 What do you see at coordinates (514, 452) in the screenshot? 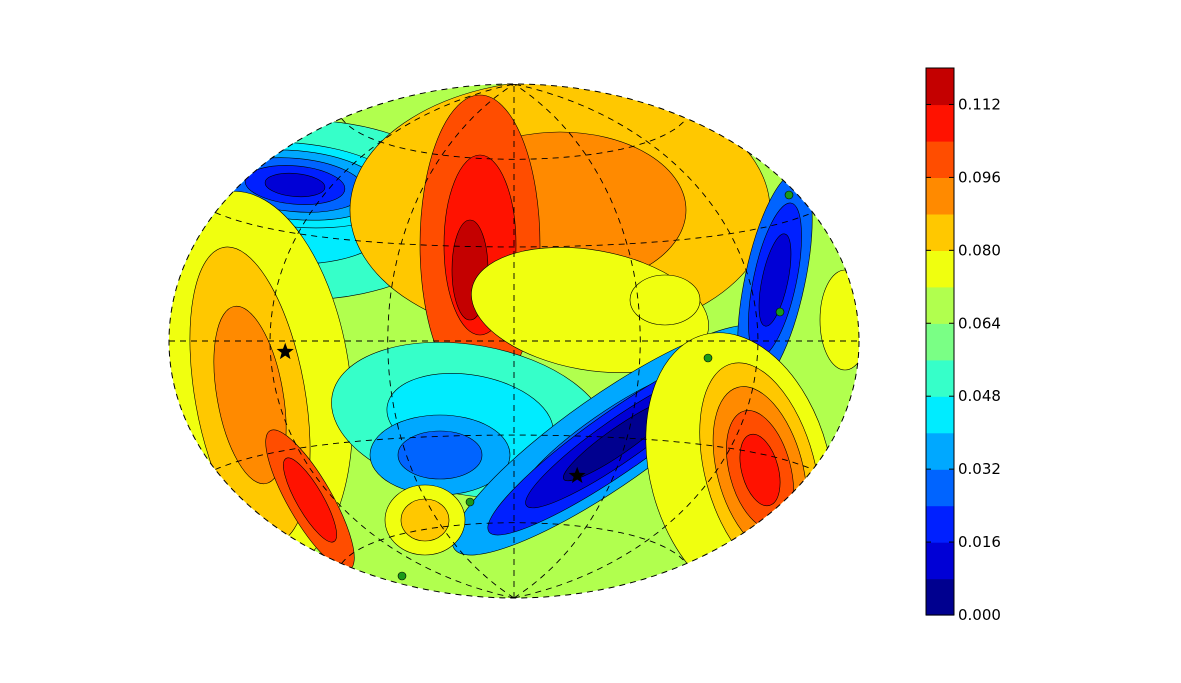
I see `parallel-line` at bounding box center [514, 452].